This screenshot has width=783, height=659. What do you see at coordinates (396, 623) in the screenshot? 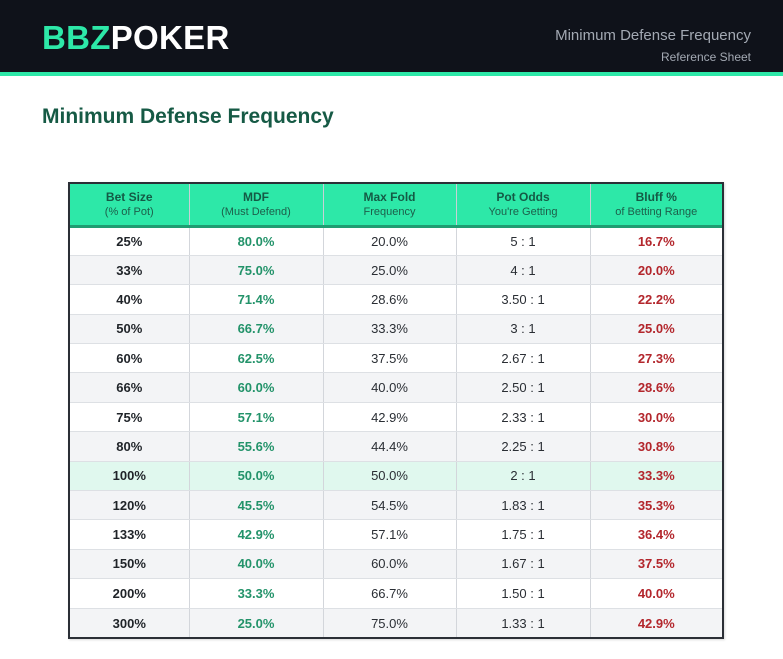
I see `table-row: 300% 25.0% 75.0% 1.33 : 1 42.9%` at bounding box center [396, 623].